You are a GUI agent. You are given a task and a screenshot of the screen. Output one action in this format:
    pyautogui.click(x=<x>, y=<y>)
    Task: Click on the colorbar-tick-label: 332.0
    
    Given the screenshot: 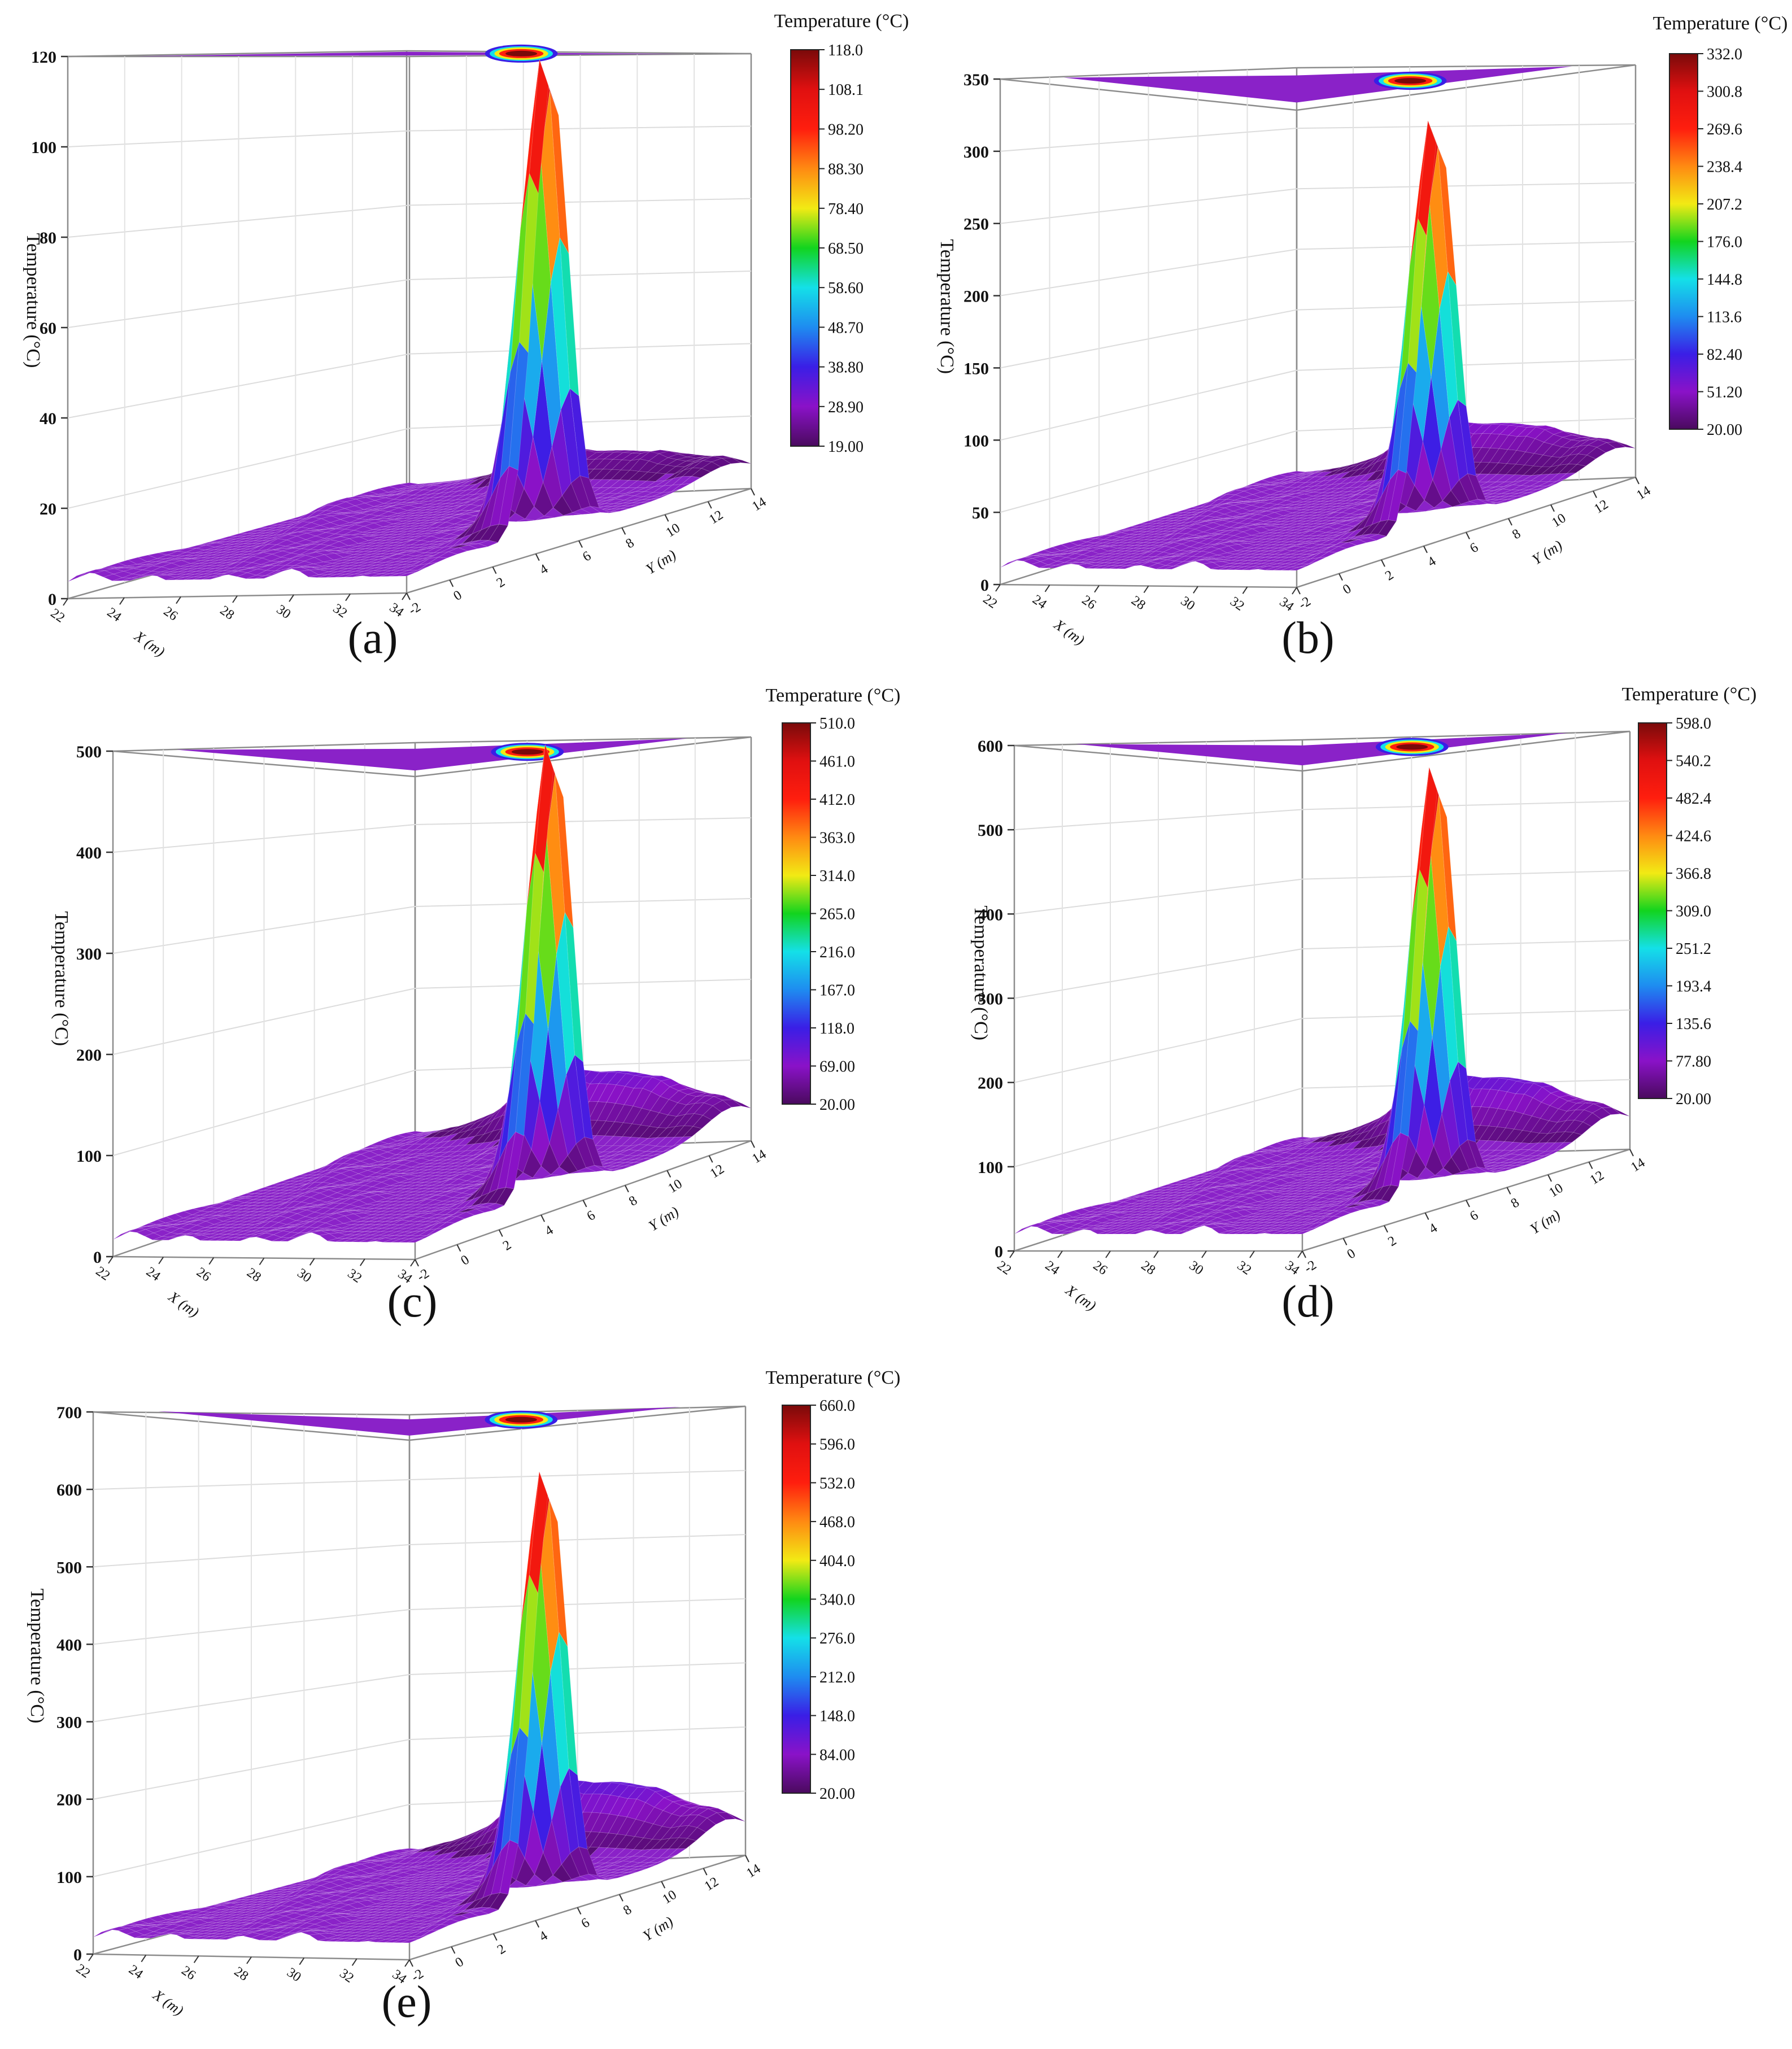 What is the action you would take?
    pyautogui.click(x=1724, y=54)
    